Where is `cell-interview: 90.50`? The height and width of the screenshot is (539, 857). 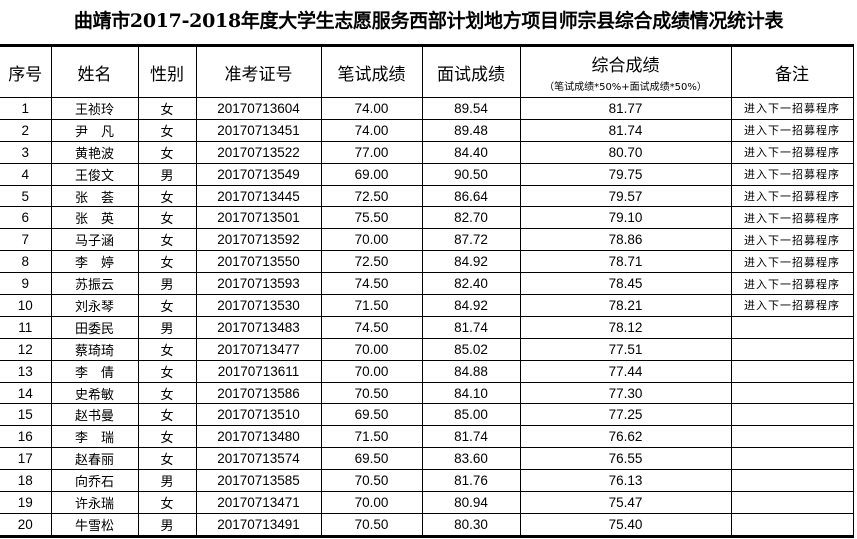
cell-interview: 90.50 is located at coordinates (471, 174).